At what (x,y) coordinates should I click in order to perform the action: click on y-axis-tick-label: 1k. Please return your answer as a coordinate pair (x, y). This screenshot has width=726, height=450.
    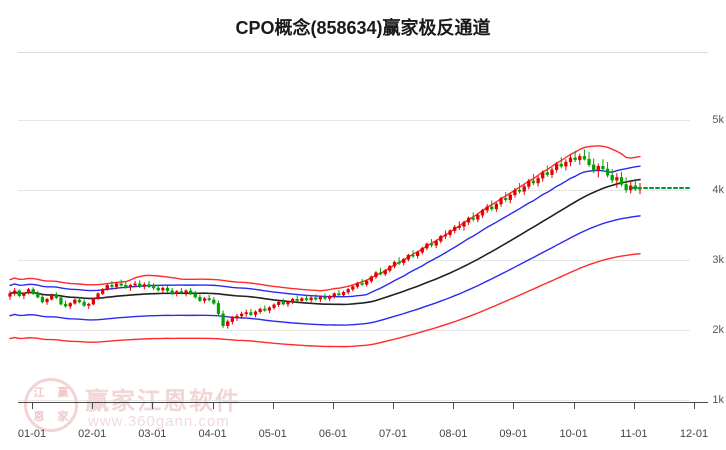
    Looking at the image, I should click on (718, 400).